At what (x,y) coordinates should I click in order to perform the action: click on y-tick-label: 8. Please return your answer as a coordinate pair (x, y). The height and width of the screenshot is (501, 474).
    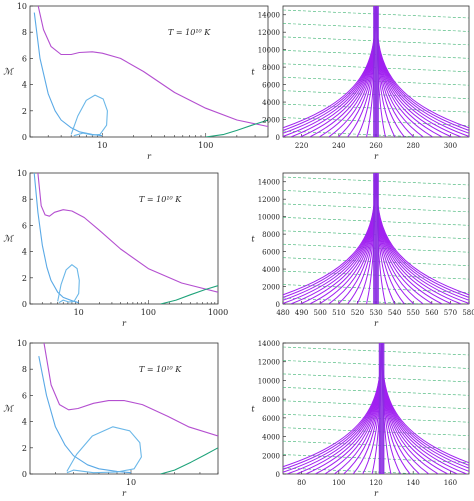
    Looking at the image, I should click on (24, 369).